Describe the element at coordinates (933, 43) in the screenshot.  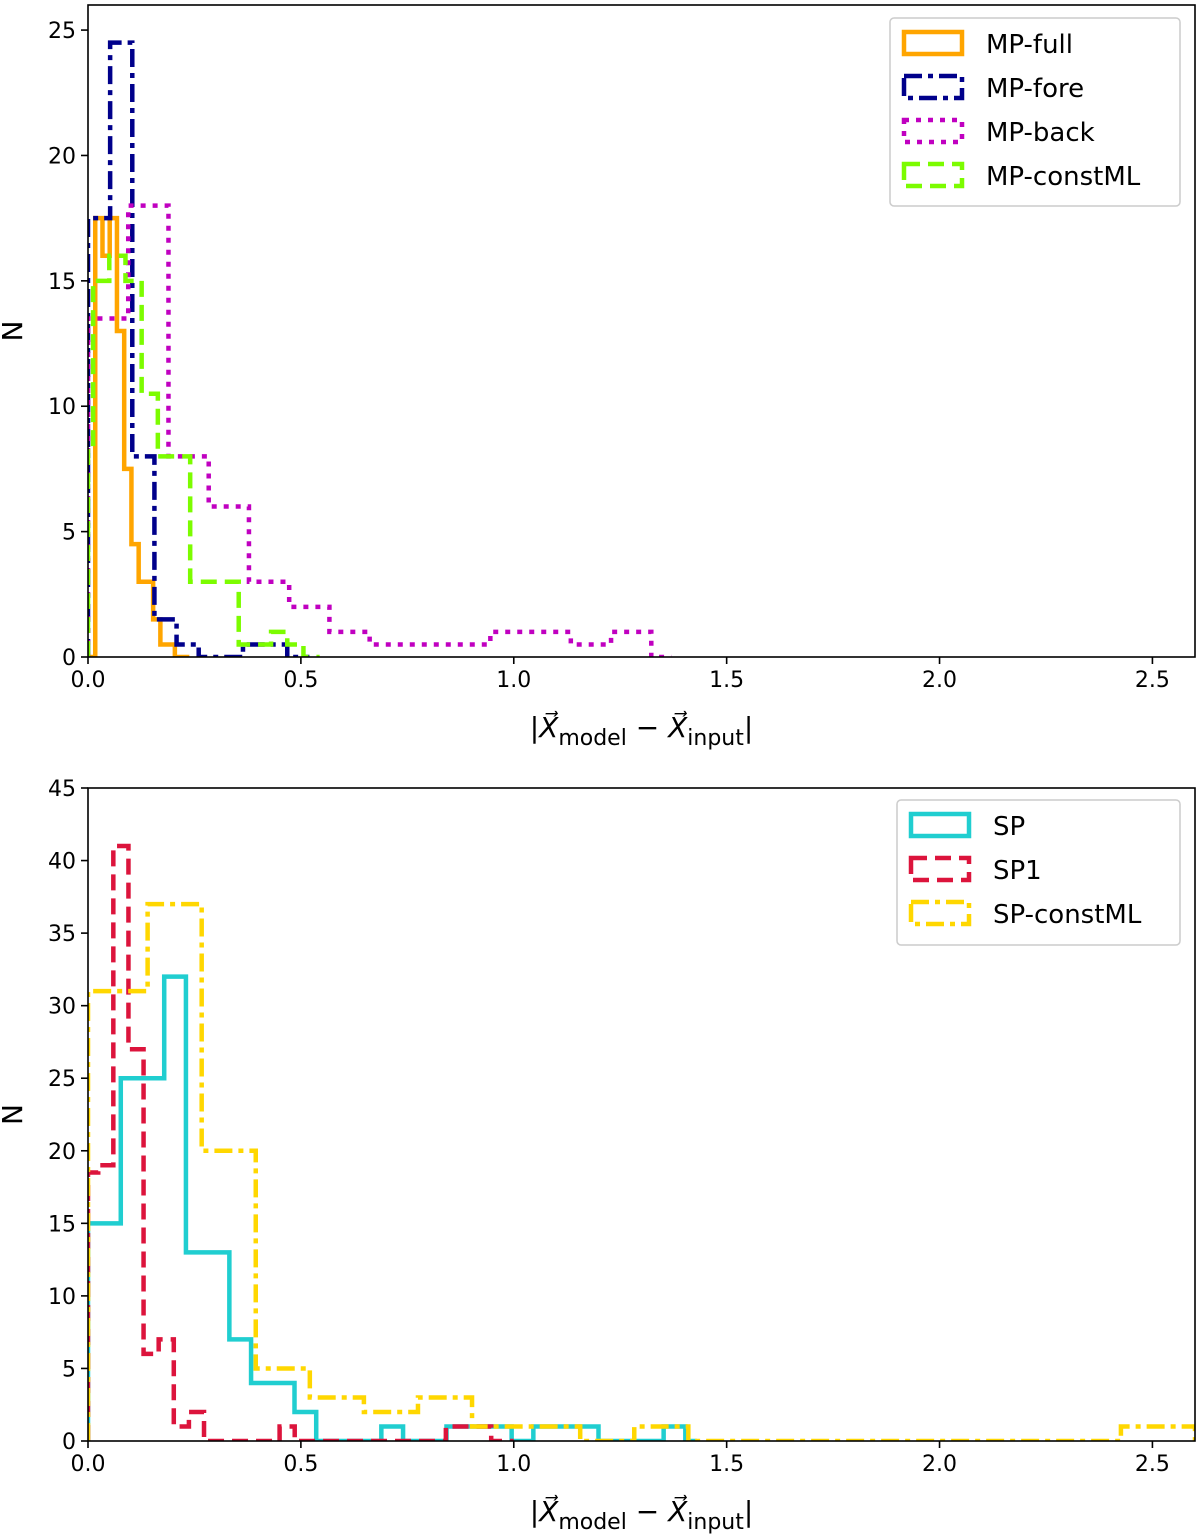
I see `legend-swatch-mp-full` at that location.